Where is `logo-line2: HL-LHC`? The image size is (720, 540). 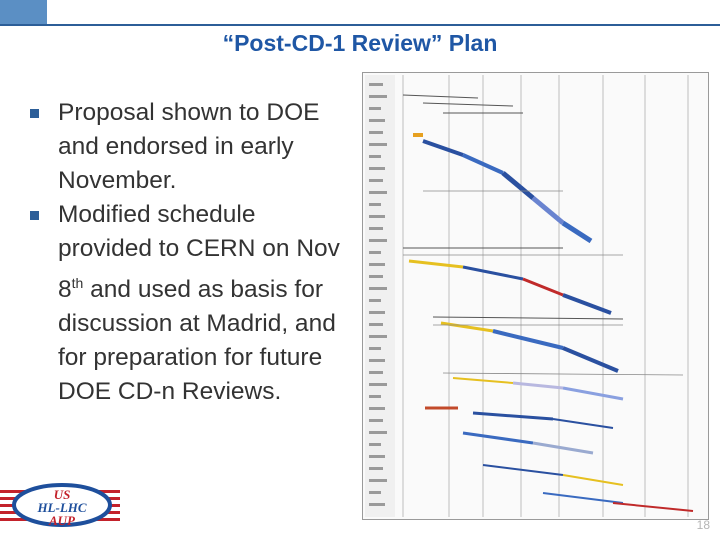 logo-line2: HL-LHC is located at coordinates (61, 507).